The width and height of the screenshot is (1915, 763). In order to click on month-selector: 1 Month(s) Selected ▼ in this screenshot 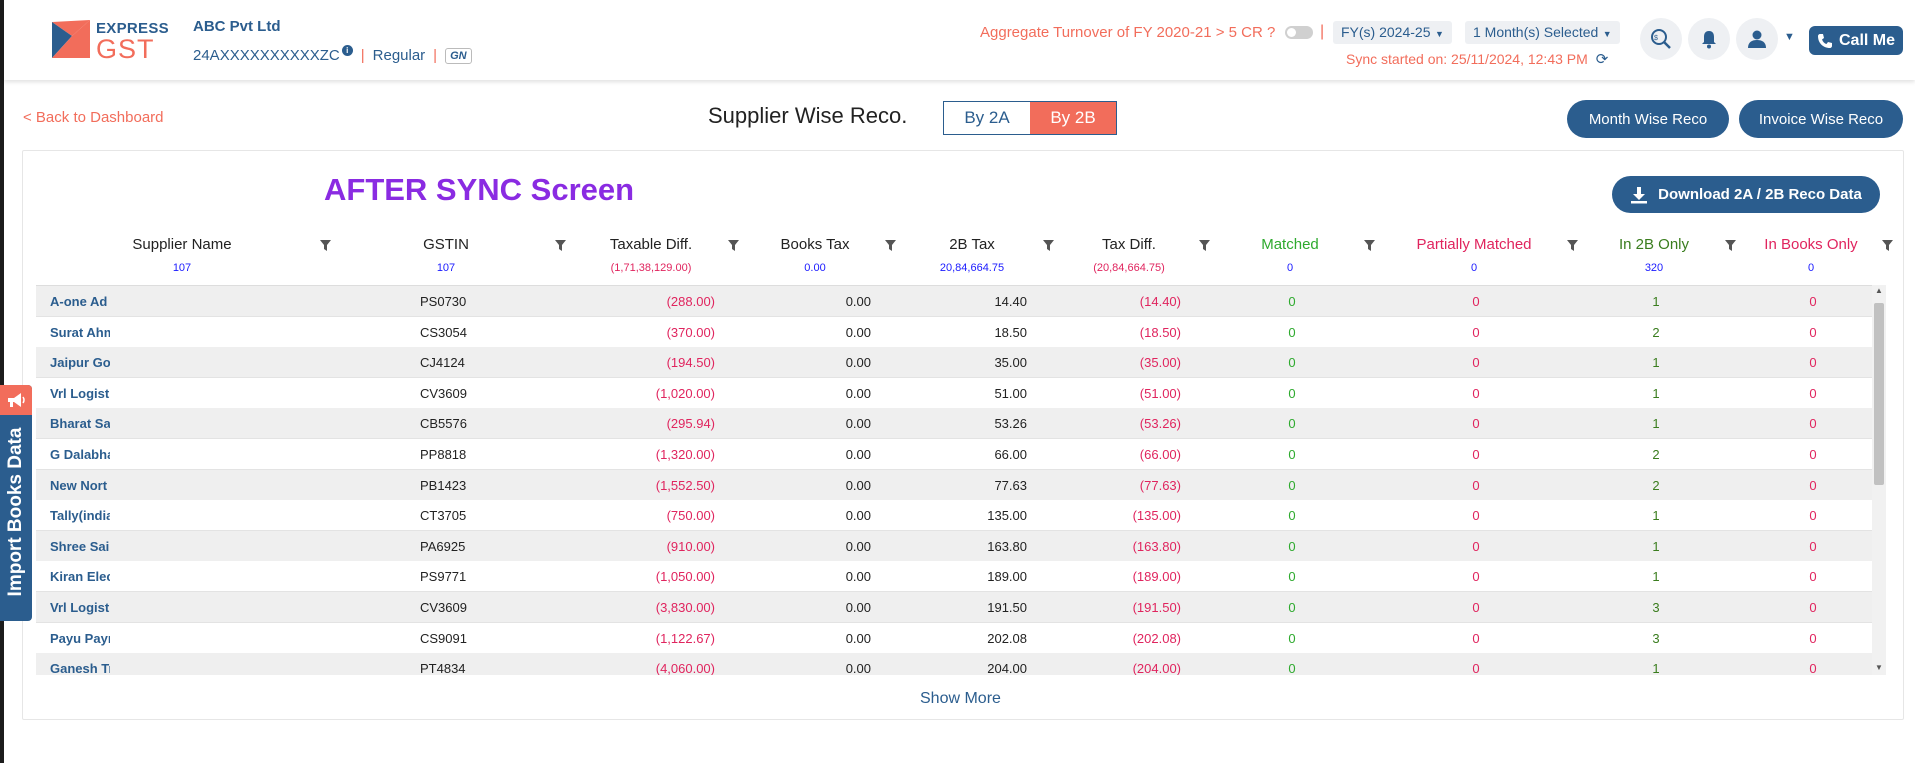, I will do `click(1542, 32)`.